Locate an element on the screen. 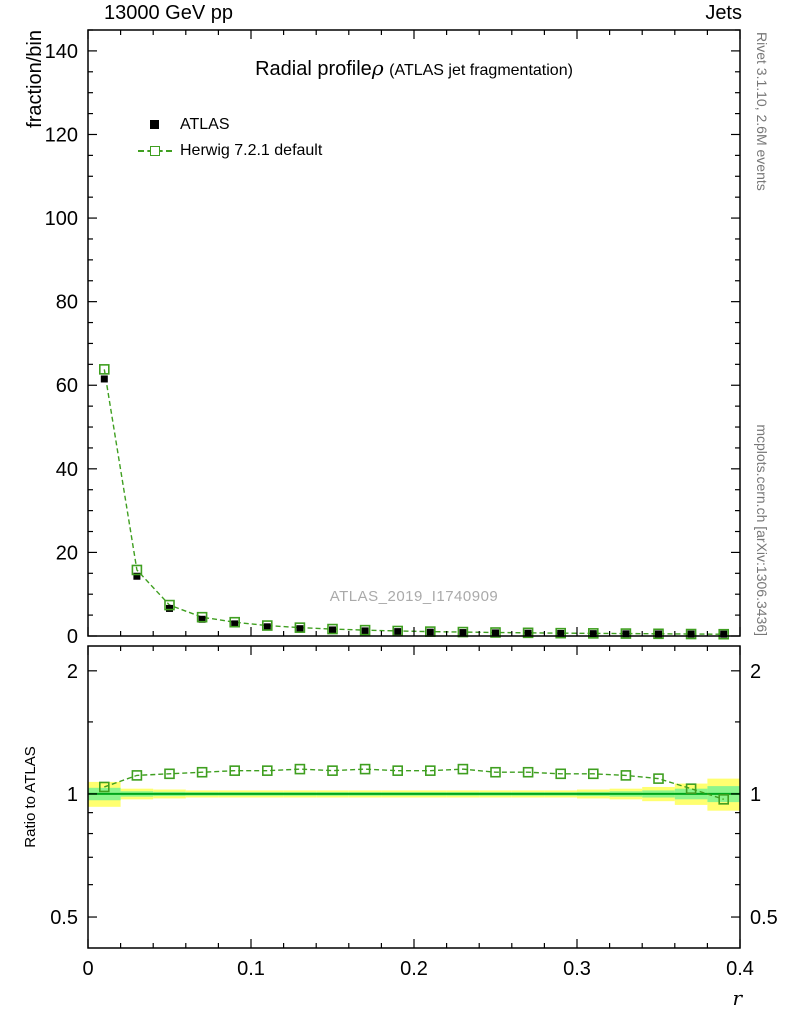 Image resolution: width=786 pixels, height=1024 pixels. beam-info: 13000 GeV pp is located at coordinates (168, 13).